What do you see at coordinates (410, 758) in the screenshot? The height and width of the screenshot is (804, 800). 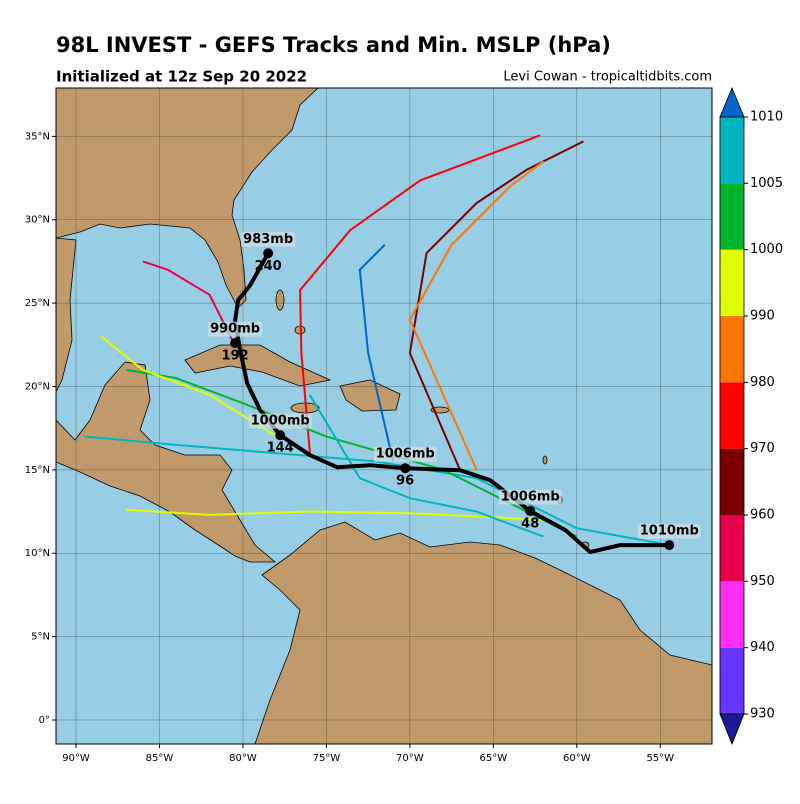 I see `x-tick-label: 70°W` at bounding box center [410, 758].